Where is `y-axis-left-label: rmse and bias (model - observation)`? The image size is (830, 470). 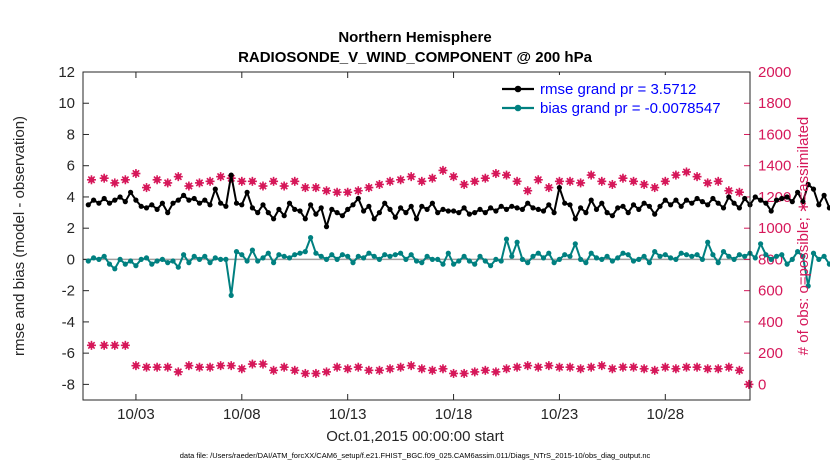 y-axis-left-label: rmse and bias (model - observation) is located at coordinates (19, 236).